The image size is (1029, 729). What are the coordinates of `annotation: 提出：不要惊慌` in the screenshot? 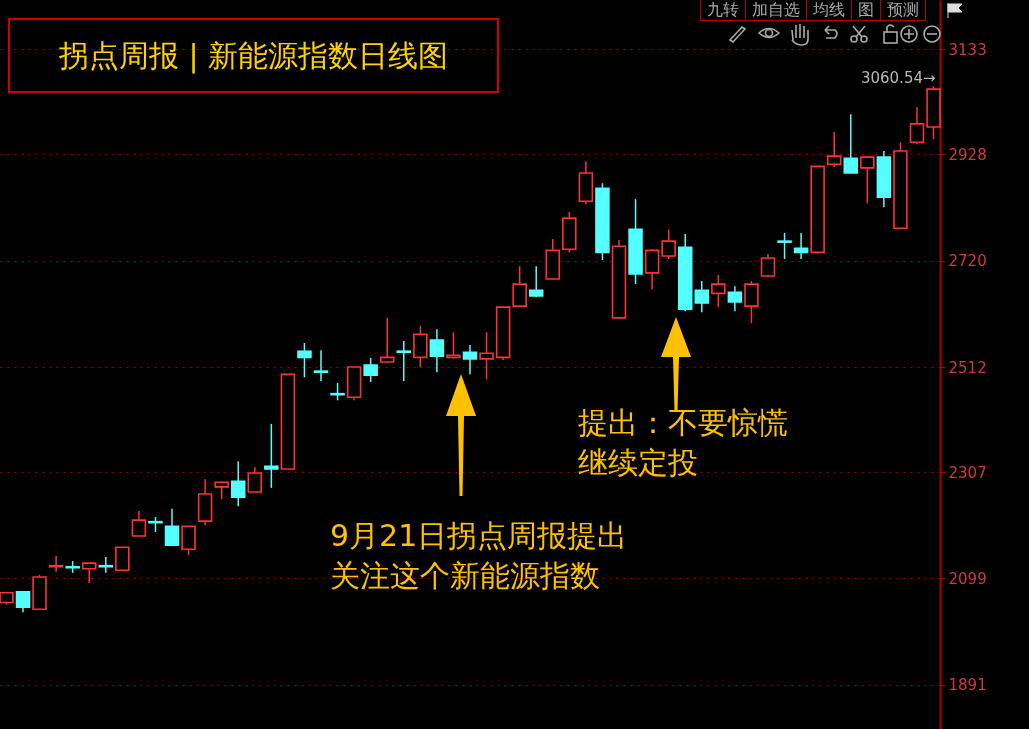 It's located at (683, 423).